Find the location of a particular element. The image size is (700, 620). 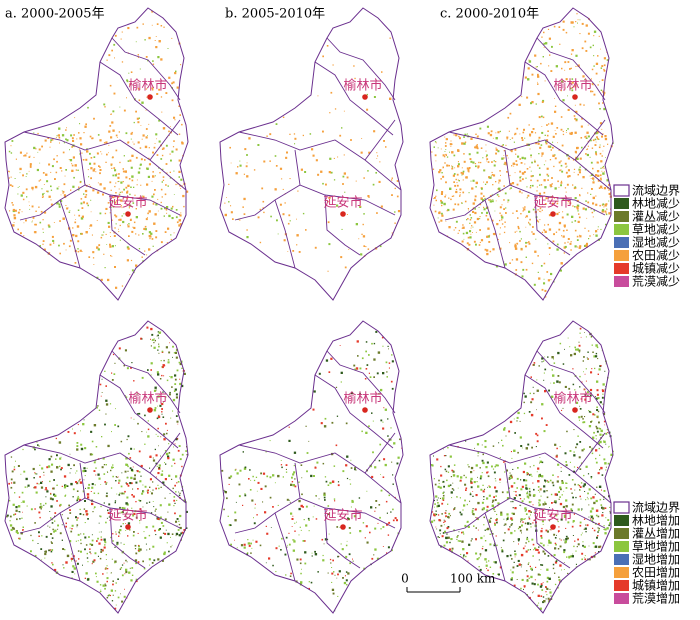

basin-fill is located at coordinates (311, 154).